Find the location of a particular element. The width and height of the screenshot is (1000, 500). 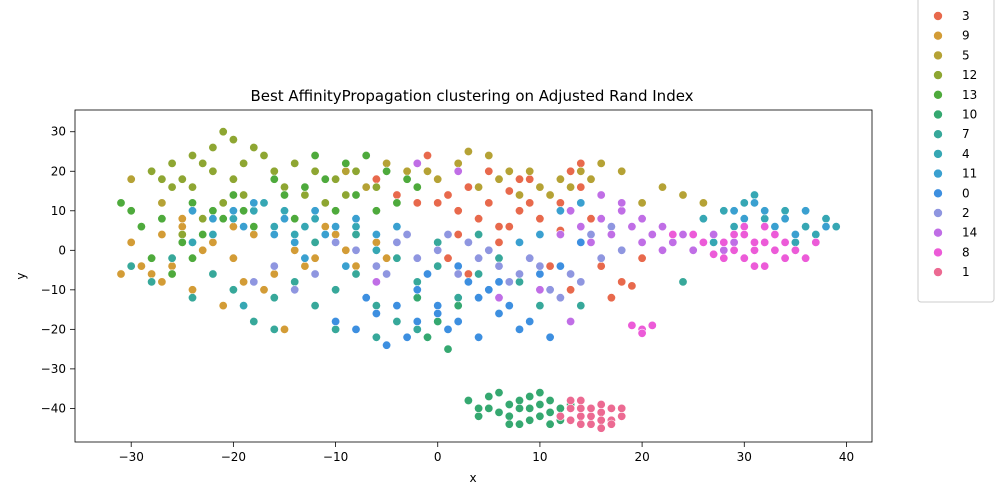

y-tick-label: 20 is located at coordinates (58, 171).